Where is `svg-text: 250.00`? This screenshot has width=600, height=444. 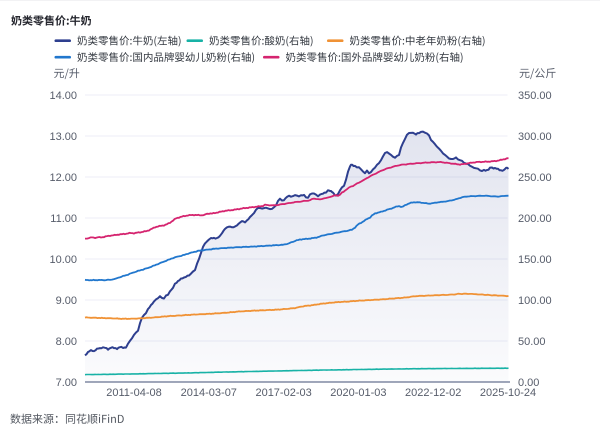 svg-text: 250.00 is located at coordinates (535, 178).